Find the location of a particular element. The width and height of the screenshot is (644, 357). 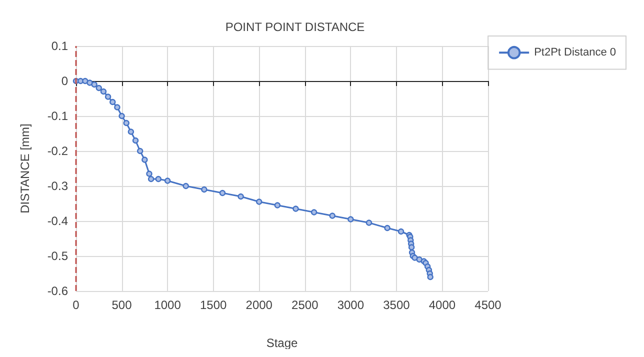

x-tick-label: 2000 is located at coordinates (259, 305).